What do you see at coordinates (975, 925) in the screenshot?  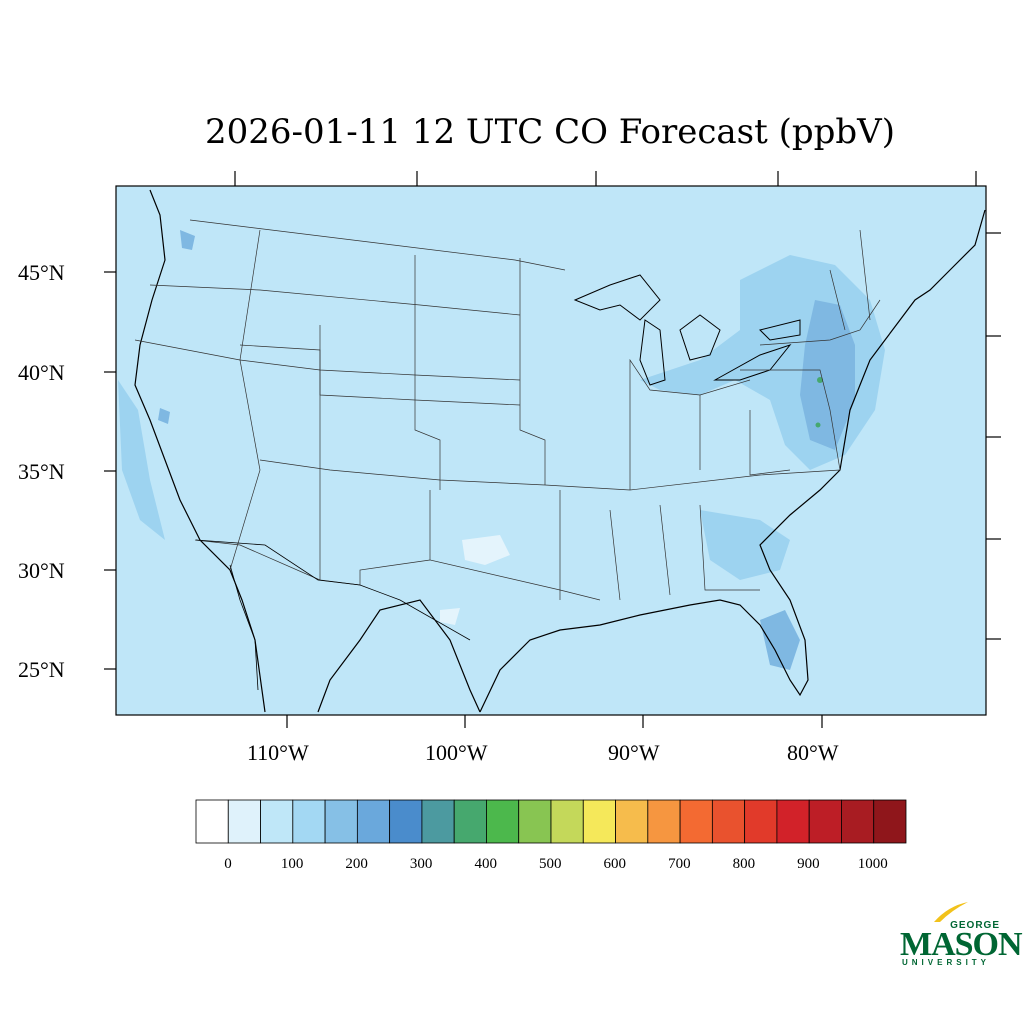 I see `logo-george: GEORGE` at bounding box center [975, 925].